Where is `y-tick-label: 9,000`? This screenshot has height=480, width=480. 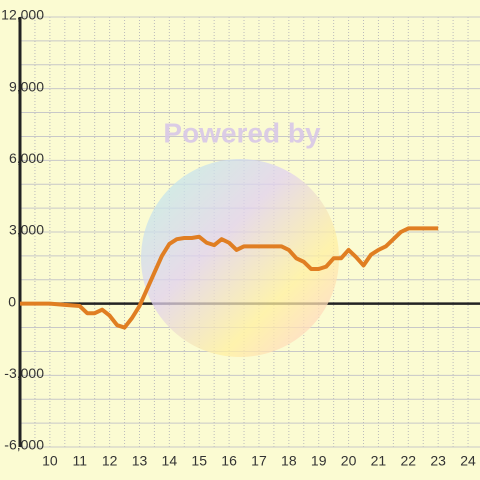
y-tick-label: 9,000 is located at coordinates (26, 86).